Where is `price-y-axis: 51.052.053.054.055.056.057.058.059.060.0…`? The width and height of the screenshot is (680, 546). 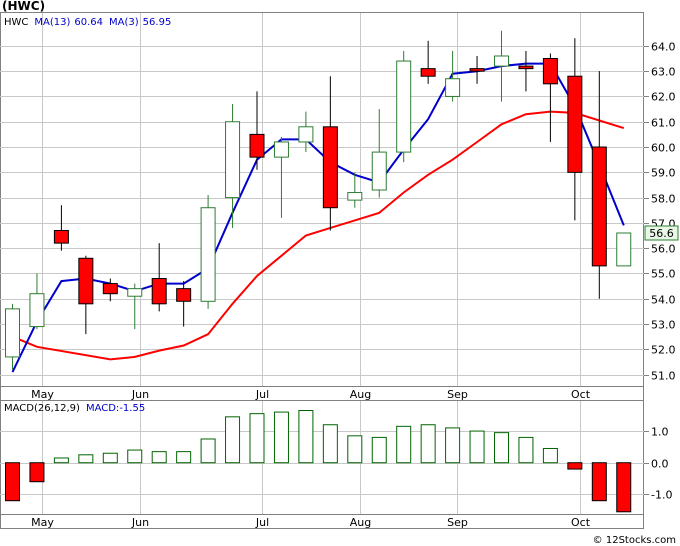 price-y-axis: 51.052.053.054.055.056.057.058.059.060.0… is located at coordinates (660, 212).